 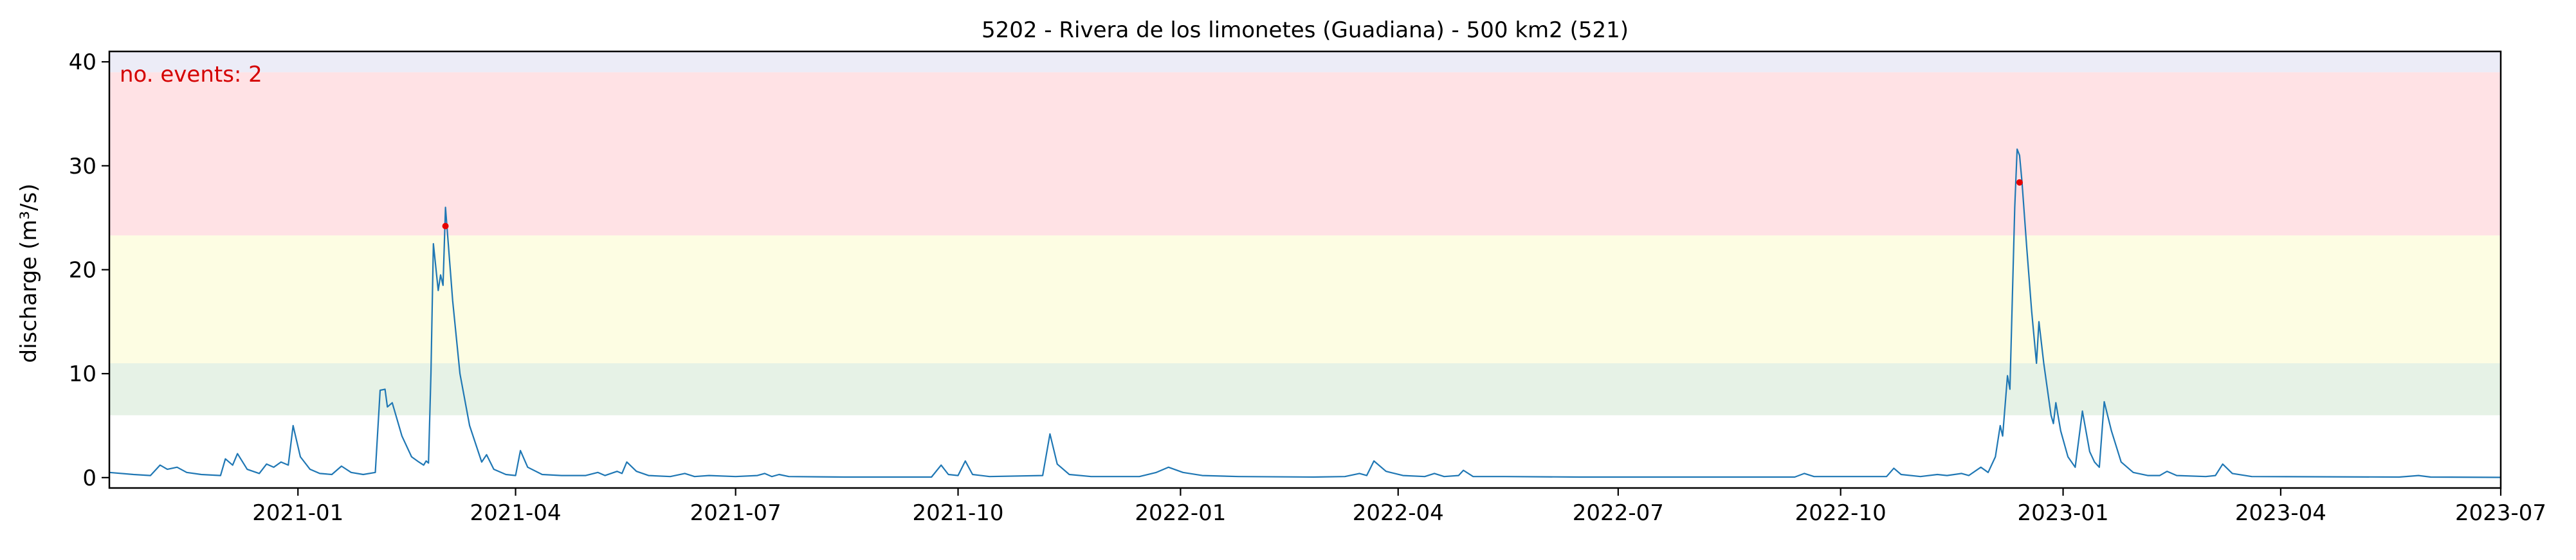 What do you see at coordinates (1398, 513) in the screenshot?
I see `x-tick-label-5: 2022-04` at bounding box center [1398, 513].